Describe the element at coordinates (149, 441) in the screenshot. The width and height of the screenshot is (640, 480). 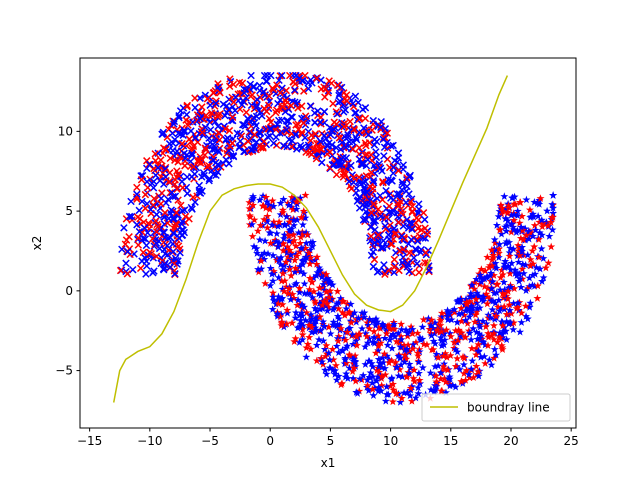
I see `x-tick-label: −10` at that location.